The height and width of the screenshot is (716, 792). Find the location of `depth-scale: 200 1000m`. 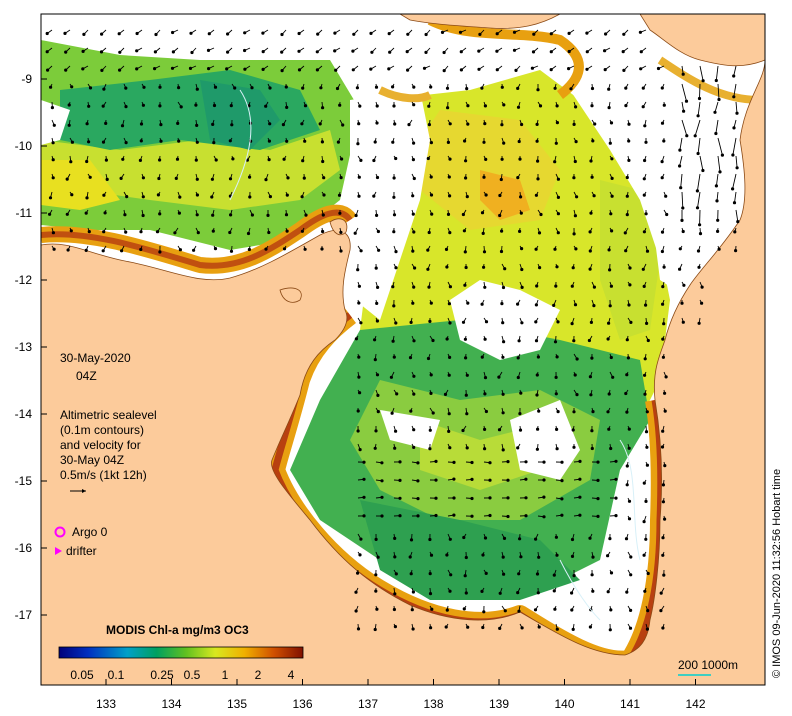

depth-scale: 200 1000m is located at coordinates (708, 667).